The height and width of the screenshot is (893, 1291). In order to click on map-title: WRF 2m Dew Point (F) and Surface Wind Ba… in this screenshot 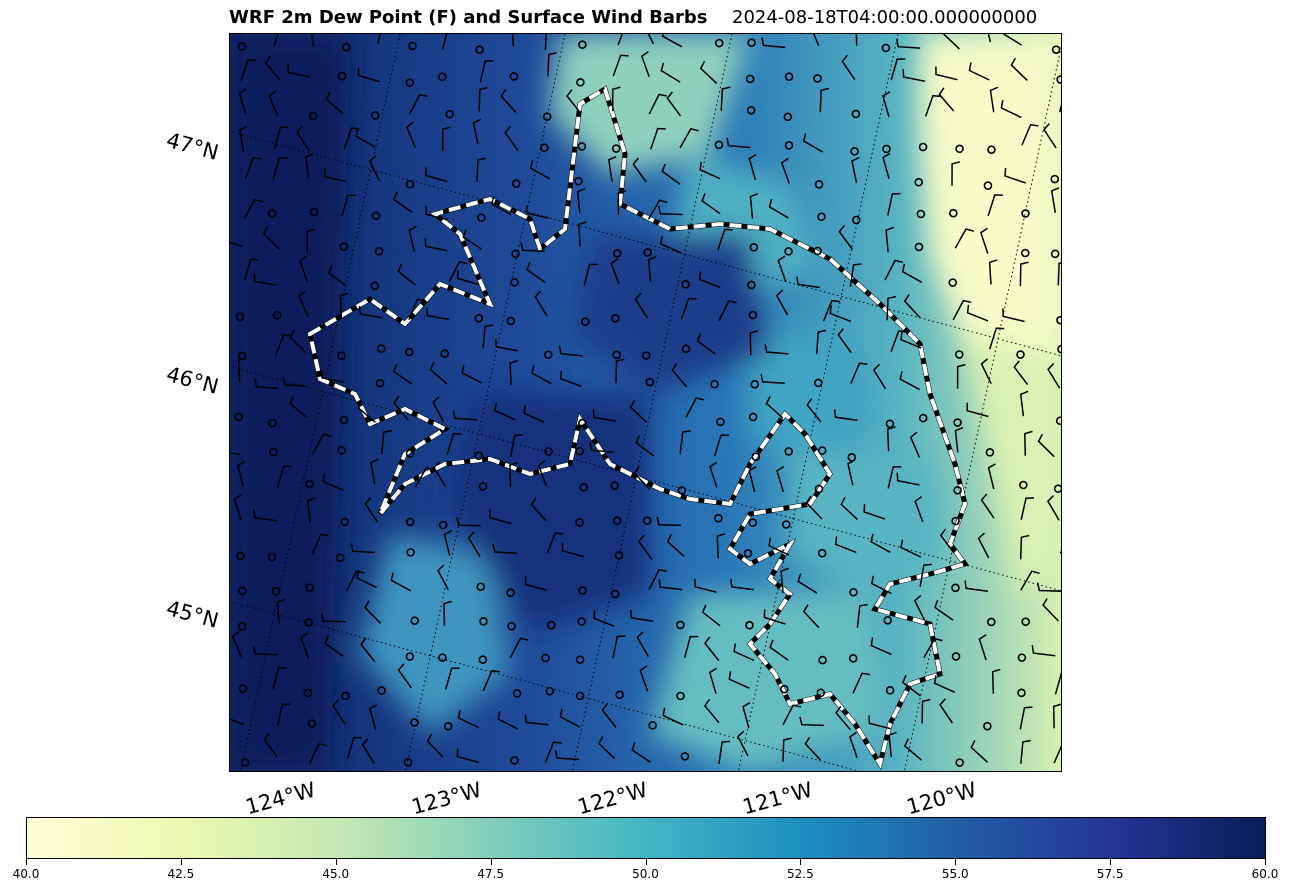, I will do `click(468, 17)`.